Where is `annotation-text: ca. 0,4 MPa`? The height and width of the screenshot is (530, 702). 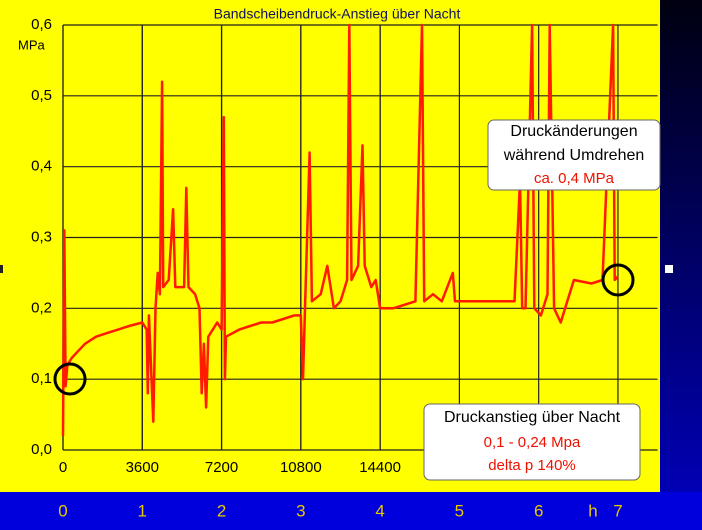 annotation-text: ca. 0,4 MPa is located at coordinates (574, 178).